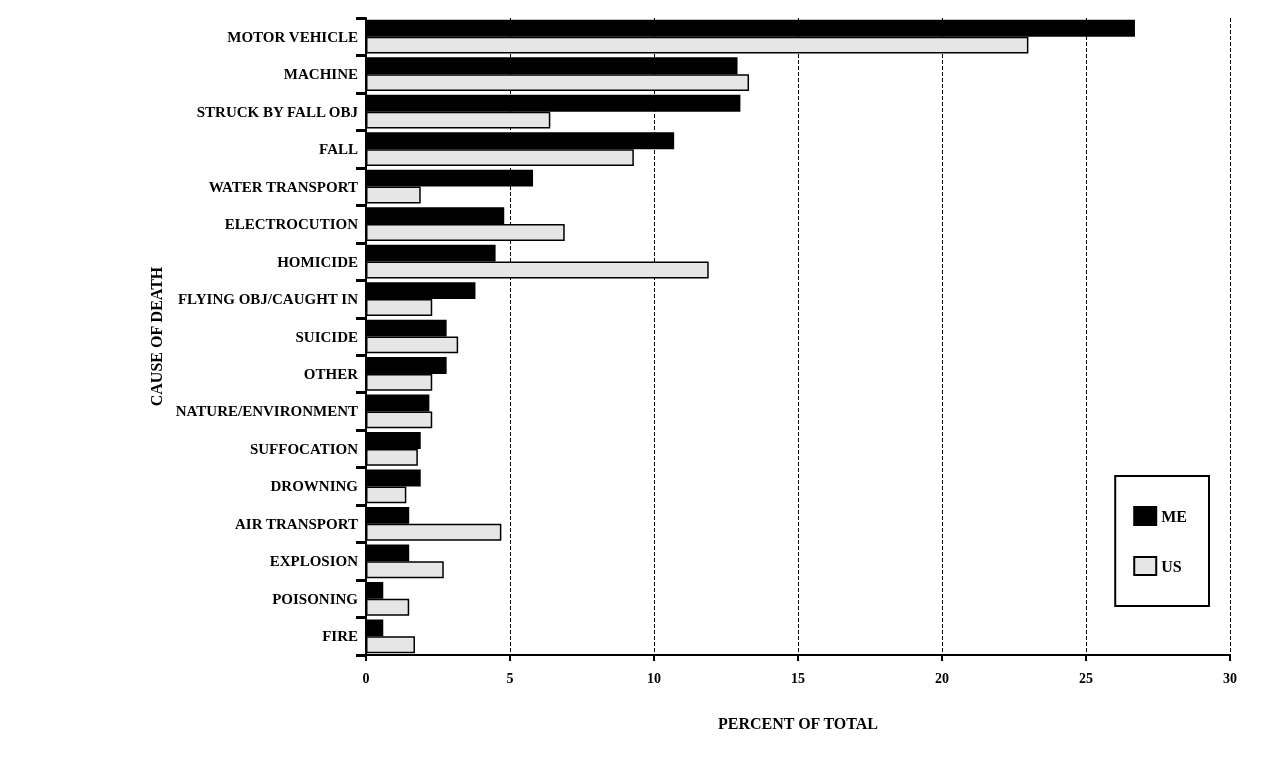 The height and width of the screenshot is (779, 1262). Describe the element at coordinates (292, 36) in the screenshot. I see `y-tick-label: MOTOR VEHICLE` at that location.